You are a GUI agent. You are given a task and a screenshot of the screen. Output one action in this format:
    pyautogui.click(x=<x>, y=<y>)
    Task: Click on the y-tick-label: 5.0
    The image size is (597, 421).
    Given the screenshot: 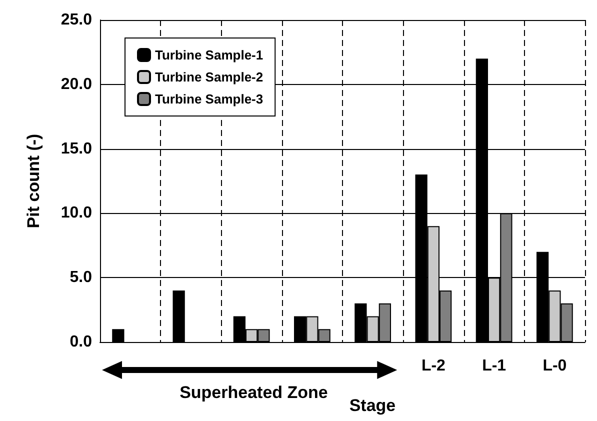 What is the action you would take?
    pyautogui.click(x=81, y=277)
    